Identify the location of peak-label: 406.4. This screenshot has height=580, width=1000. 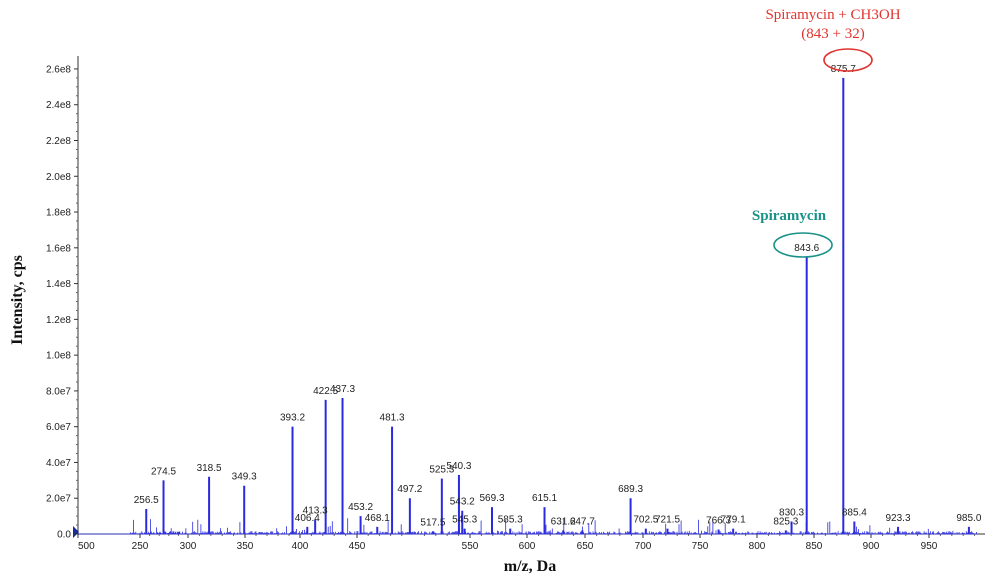
(307, 518).